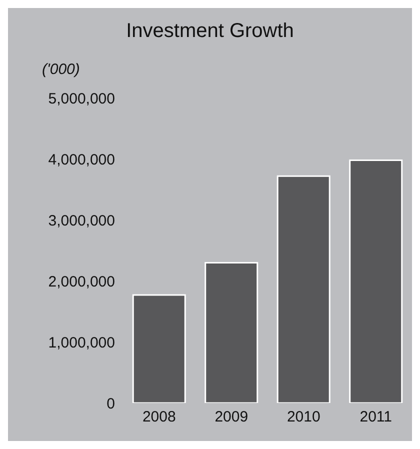  What do you see at coordinates (81, 221) in the screenshot?
I see `y-tick-label: 3,000,000` at bounding box center [81, 221].